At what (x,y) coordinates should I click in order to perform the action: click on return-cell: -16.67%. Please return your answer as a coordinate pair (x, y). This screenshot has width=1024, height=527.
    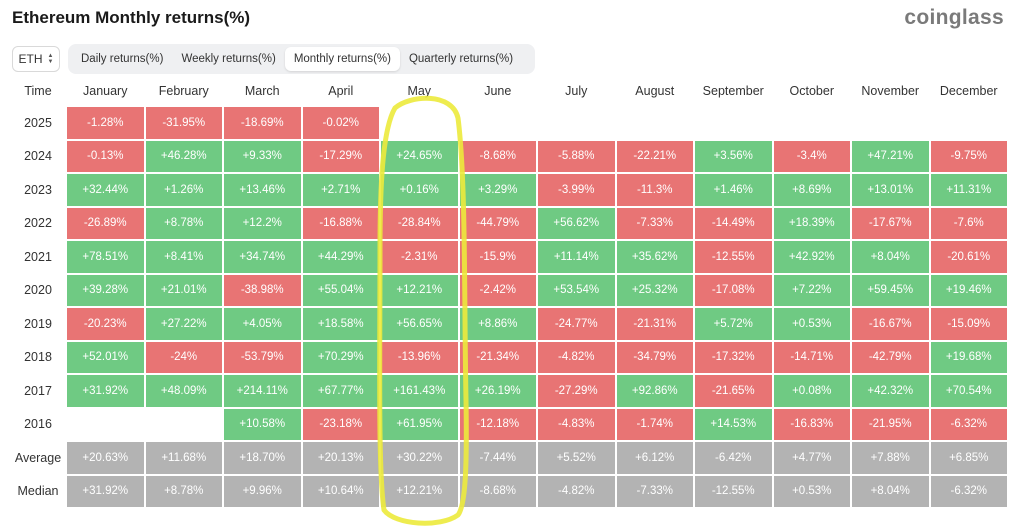
    Looking at the image, I should click on (890, 324).